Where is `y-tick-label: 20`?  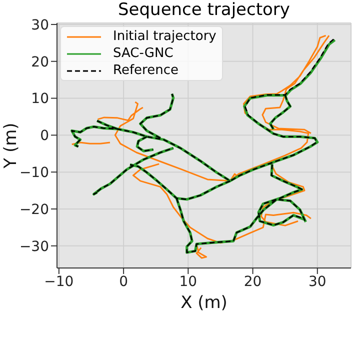 y-tick-label: 20 is located at coordinates (40, 62).